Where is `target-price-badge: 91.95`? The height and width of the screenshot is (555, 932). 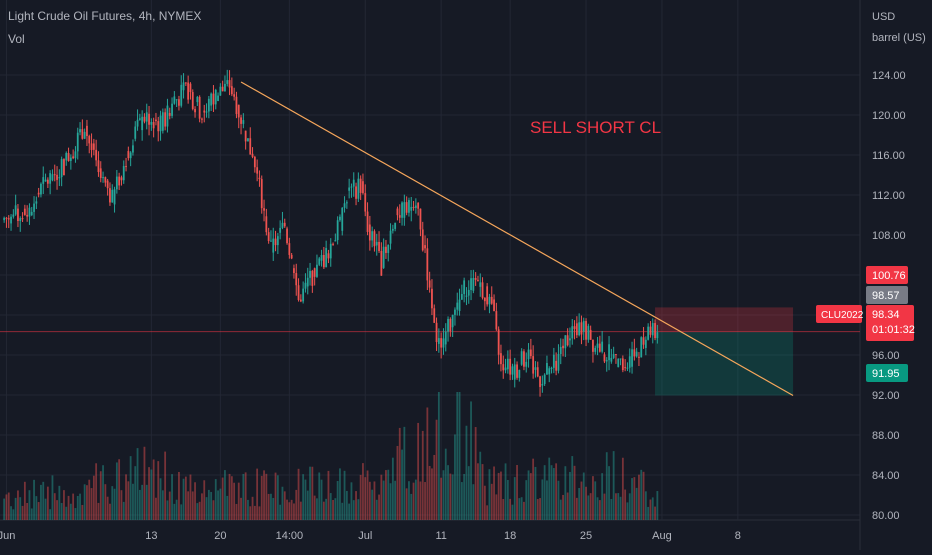
target-price-badge: 91.95 is located at coordinates (887, 373).